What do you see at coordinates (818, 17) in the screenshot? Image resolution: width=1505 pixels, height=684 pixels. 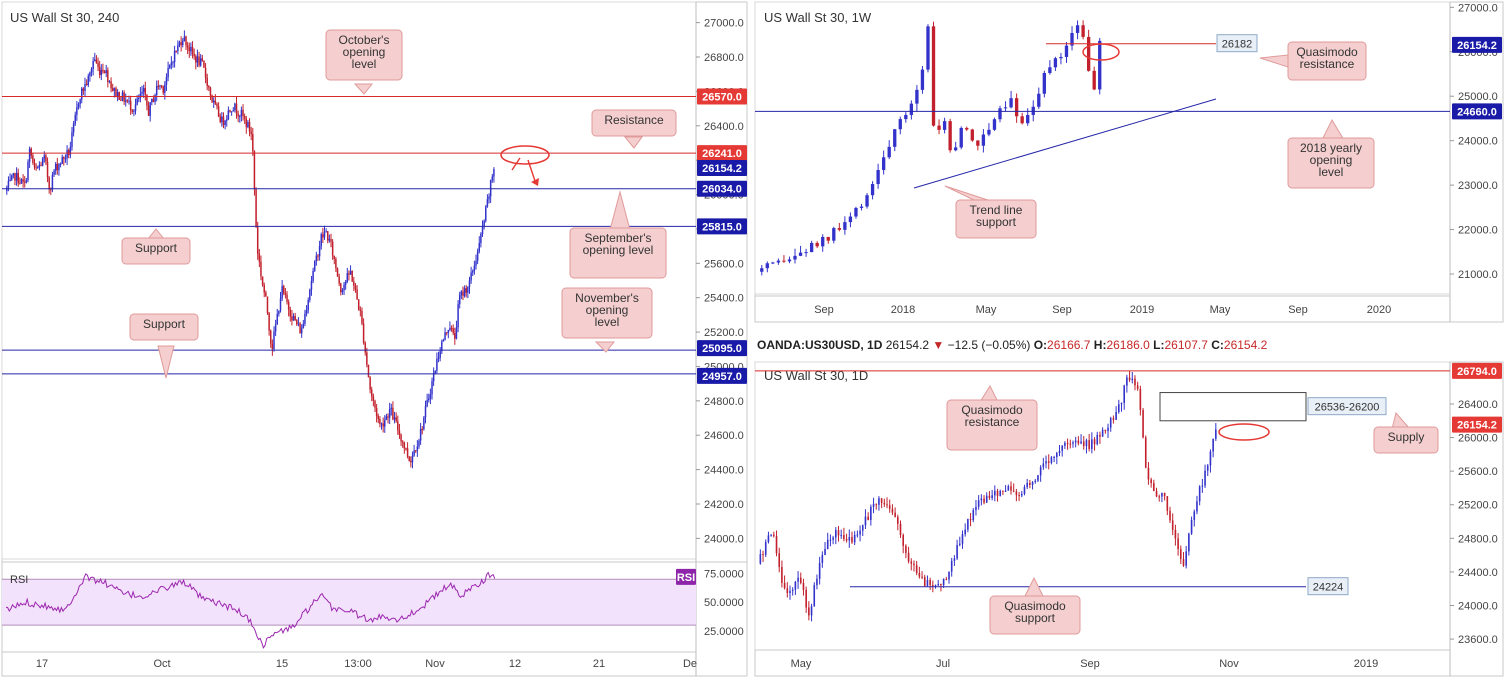 I see `weekly-title: US Wall St 30, 1W` at bounding box center [818, 17].